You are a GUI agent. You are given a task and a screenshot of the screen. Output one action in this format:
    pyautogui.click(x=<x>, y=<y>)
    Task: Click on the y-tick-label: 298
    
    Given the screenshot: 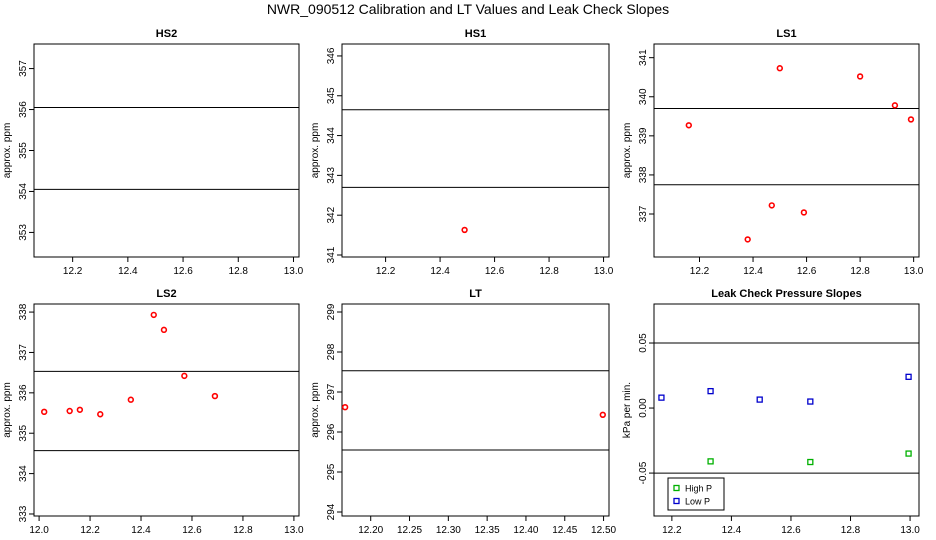 What is the action you would take?
    pyautogui.click(x=331, y=351)
    